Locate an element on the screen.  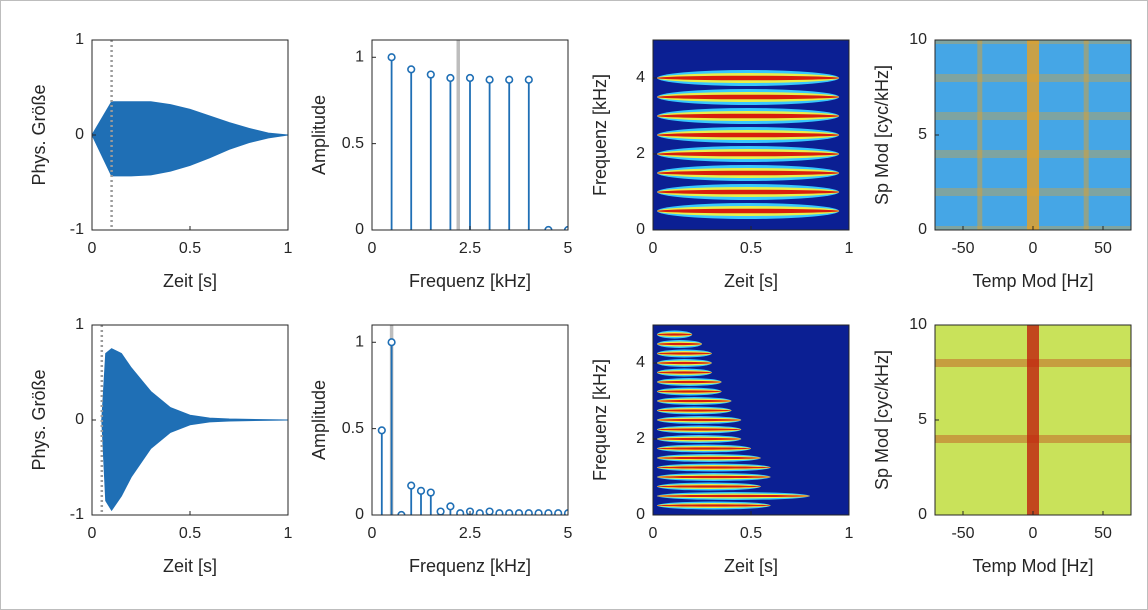
y-tick-label: 10 is located at coordinates (918, 39).